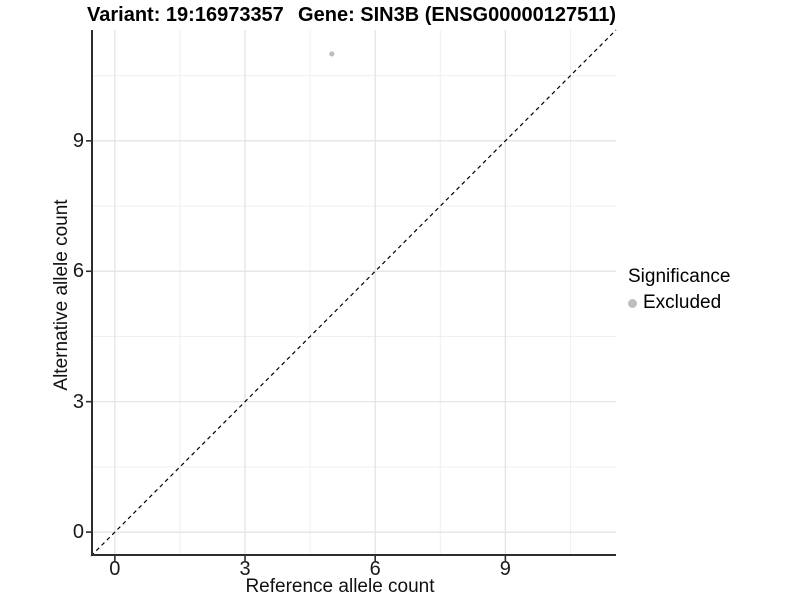 The height and width of the screenshot is (600, 800). I want to click on legend-item-label: Excluded, so click(682, 302).